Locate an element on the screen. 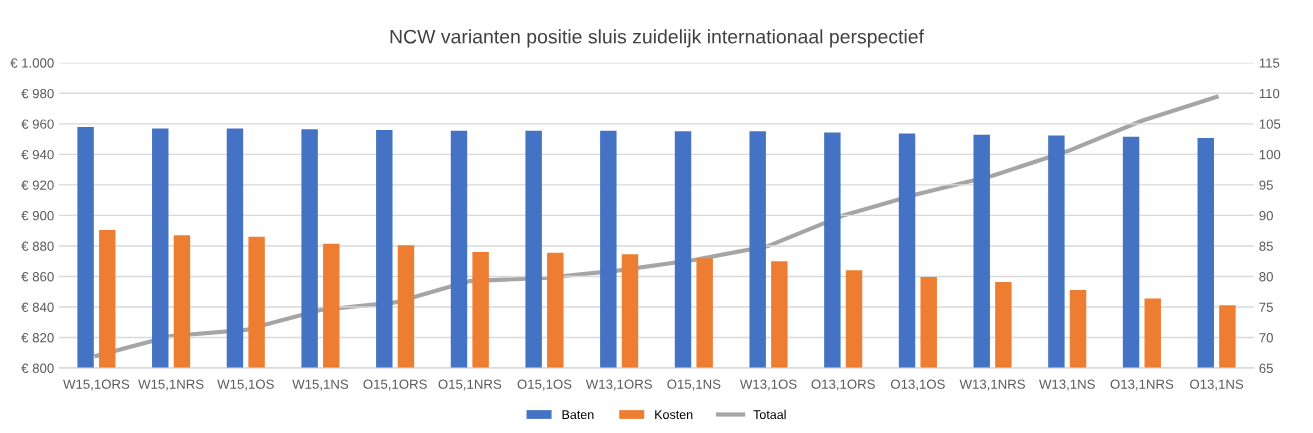 The image size is (1313, 433). x-tick-label: O15,1NRS is located at coordinates (470, 385).